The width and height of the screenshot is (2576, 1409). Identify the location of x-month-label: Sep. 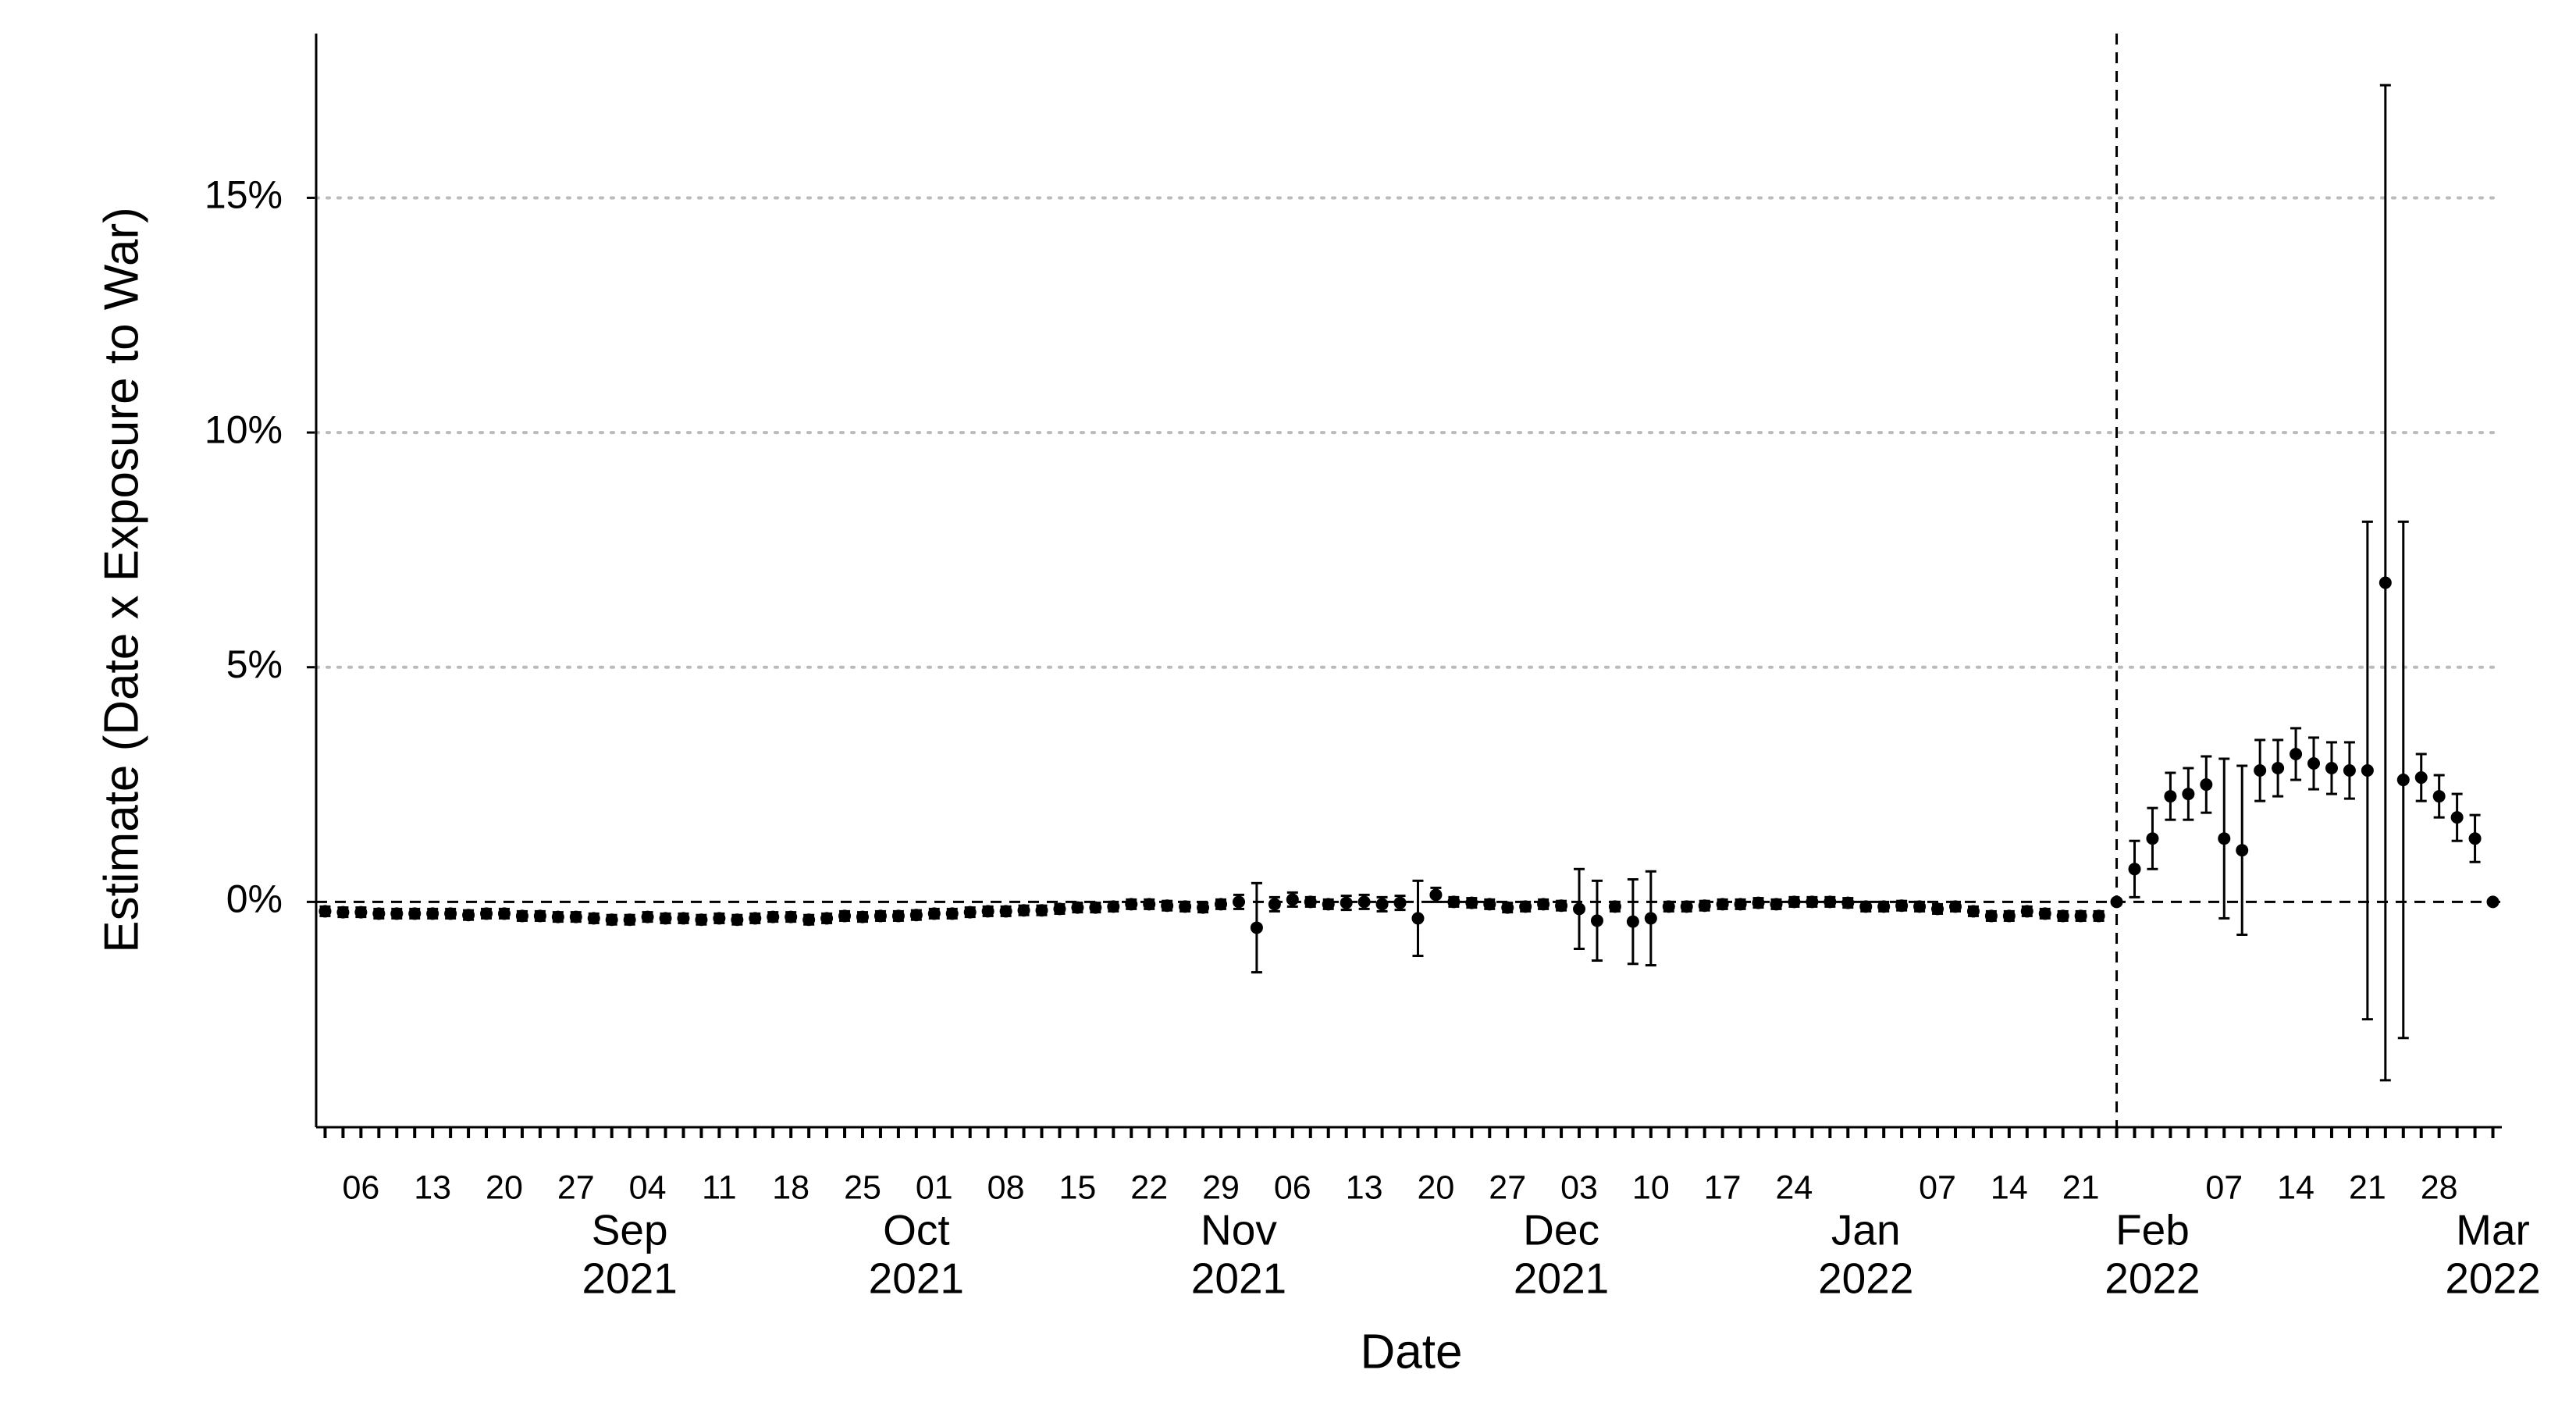
(630, 1230).